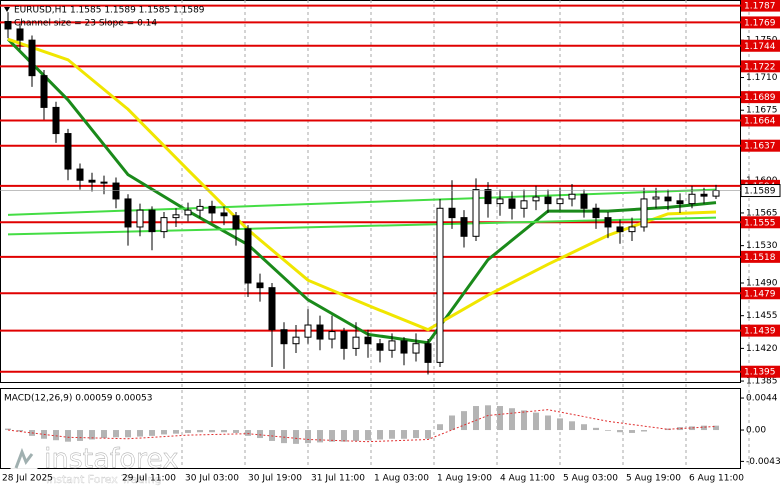  I want to click on menu-triangle, so click(7, 9).